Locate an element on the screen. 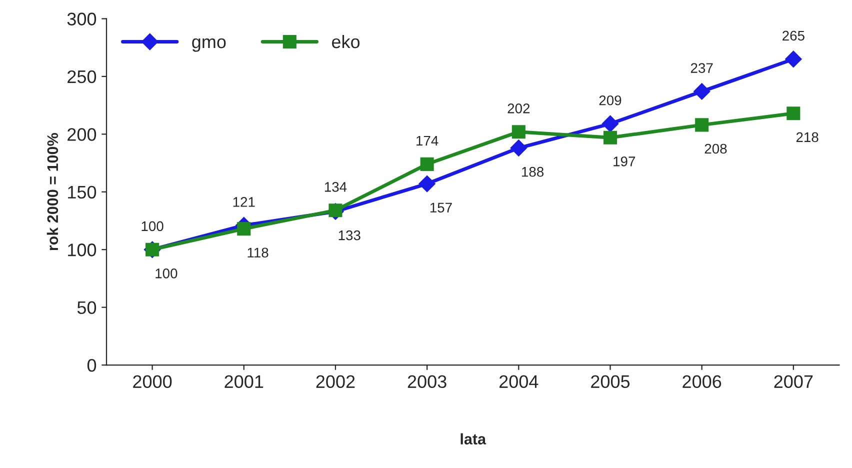 Image resolution: width=852 pixels, height=468 pixels. x-tick-label: 2001 is located at coordinates (244, 381).